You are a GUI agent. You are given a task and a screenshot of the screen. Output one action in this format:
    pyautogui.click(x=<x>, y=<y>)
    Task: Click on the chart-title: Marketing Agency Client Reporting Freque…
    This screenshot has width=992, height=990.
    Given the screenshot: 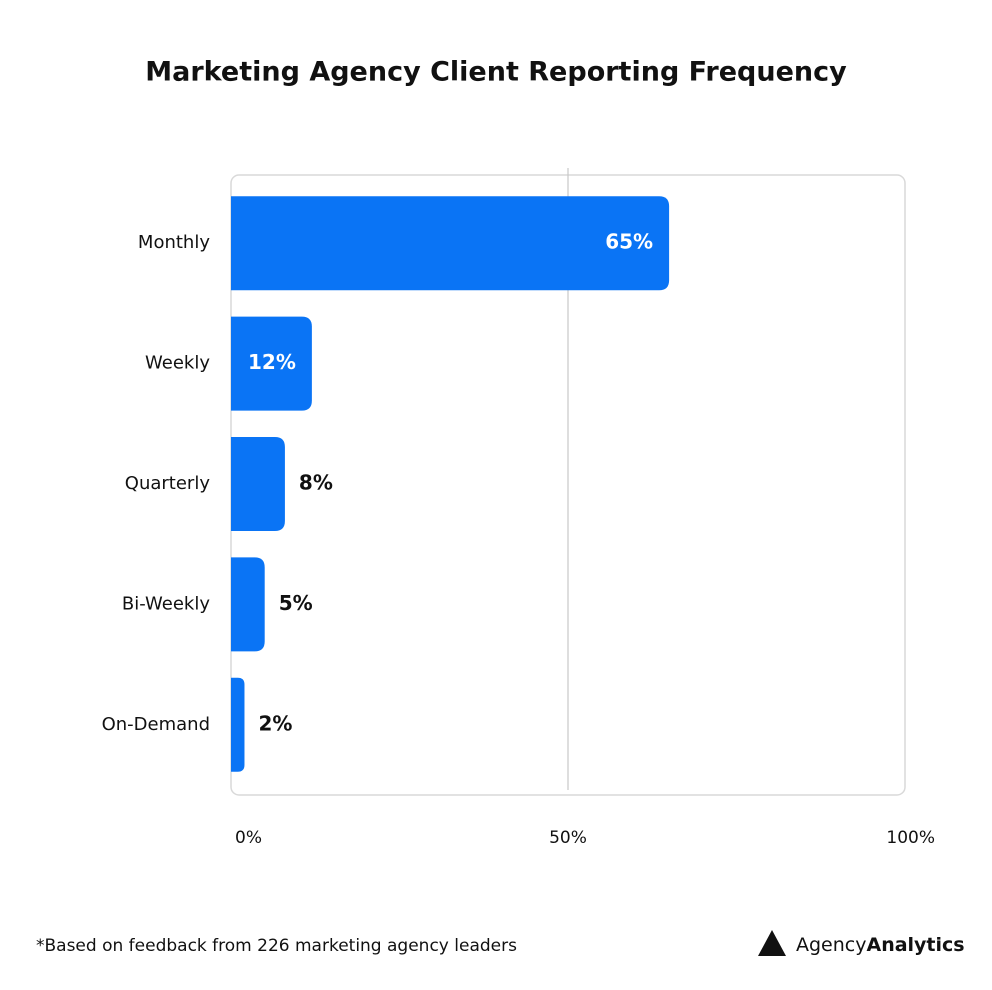 What is the action you would take?
    pyautogui.click(x=496, y=72)
    